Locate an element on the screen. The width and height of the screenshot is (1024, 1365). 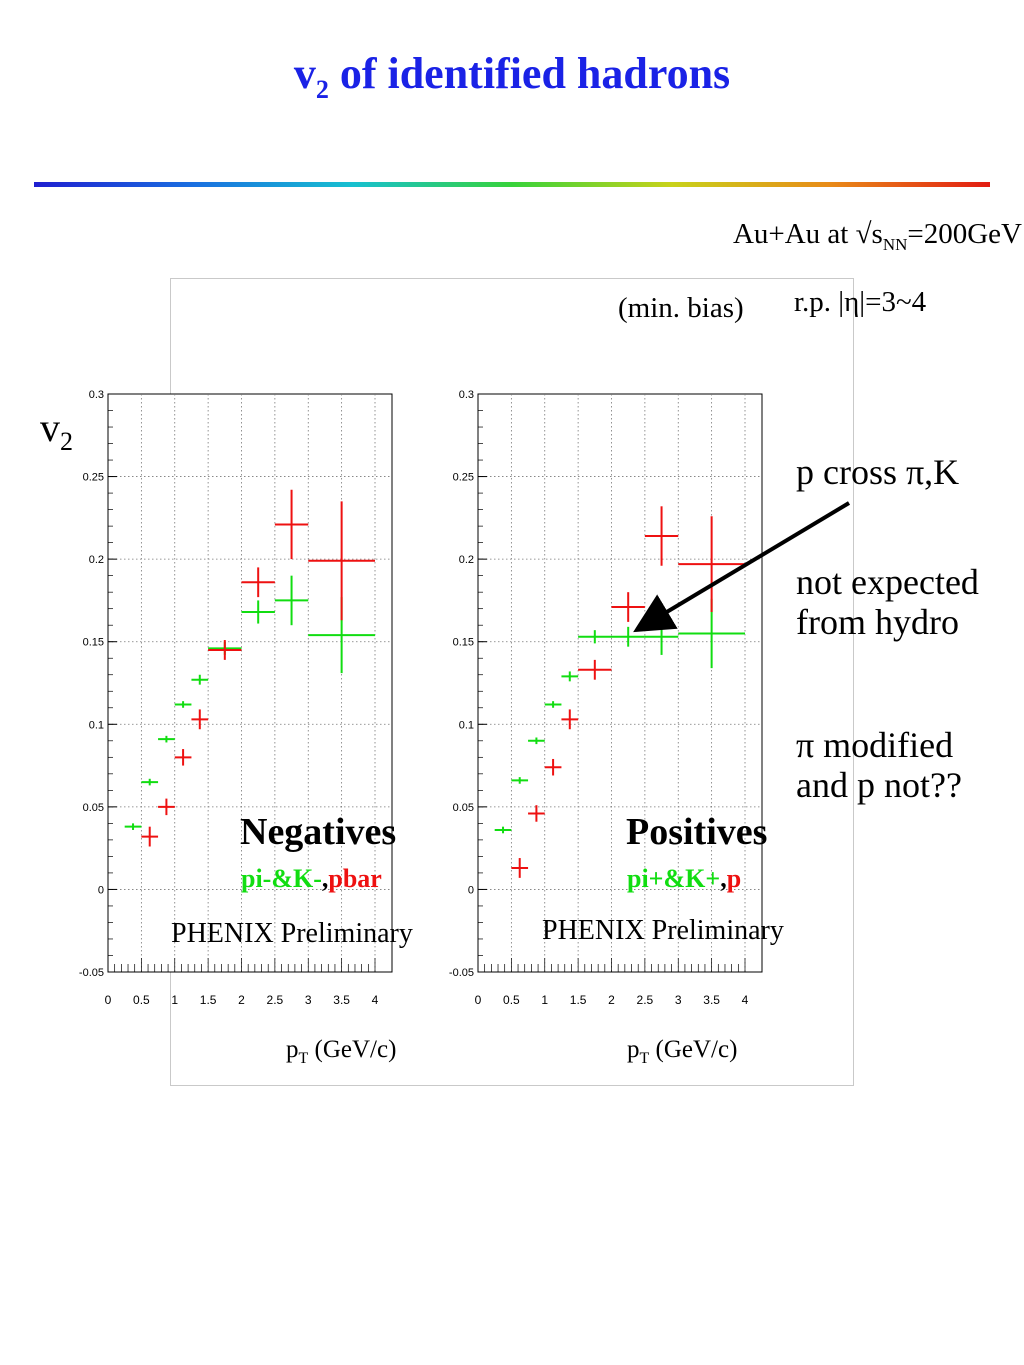
gradient-divider is located at coordinates (512, 184).